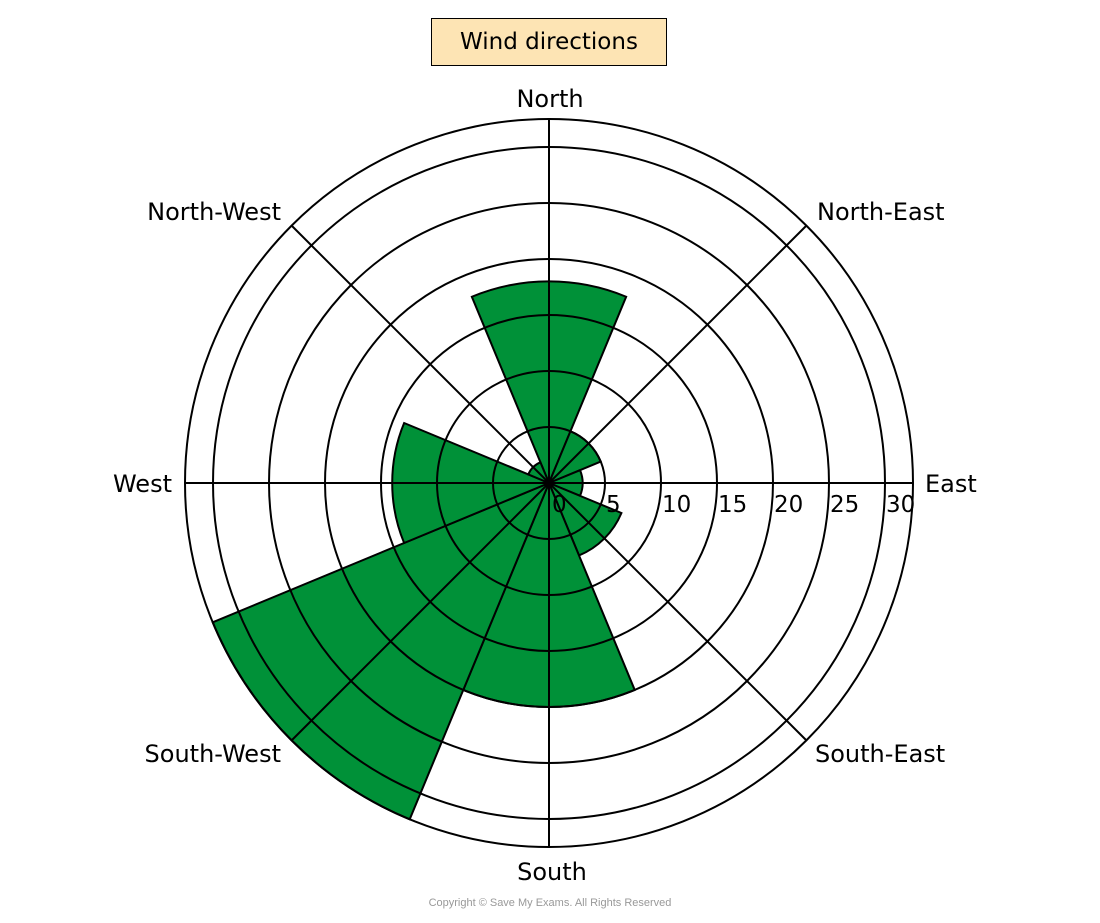  I want to click on chart-title: Wind directions, so click(549, 42).